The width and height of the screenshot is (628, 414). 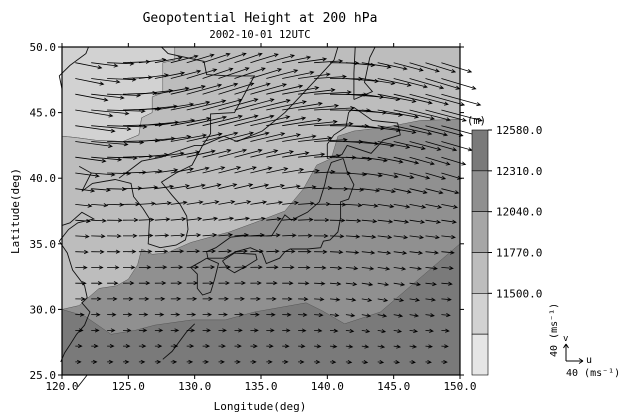 What do you see at coordinates (363, 132) in the screenshot?
I see `coastline-hokkaido` at bounding box center [363, 132].